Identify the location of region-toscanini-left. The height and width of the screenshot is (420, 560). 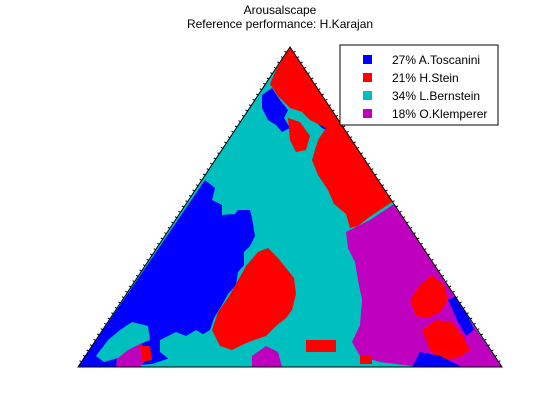
(166, 273).